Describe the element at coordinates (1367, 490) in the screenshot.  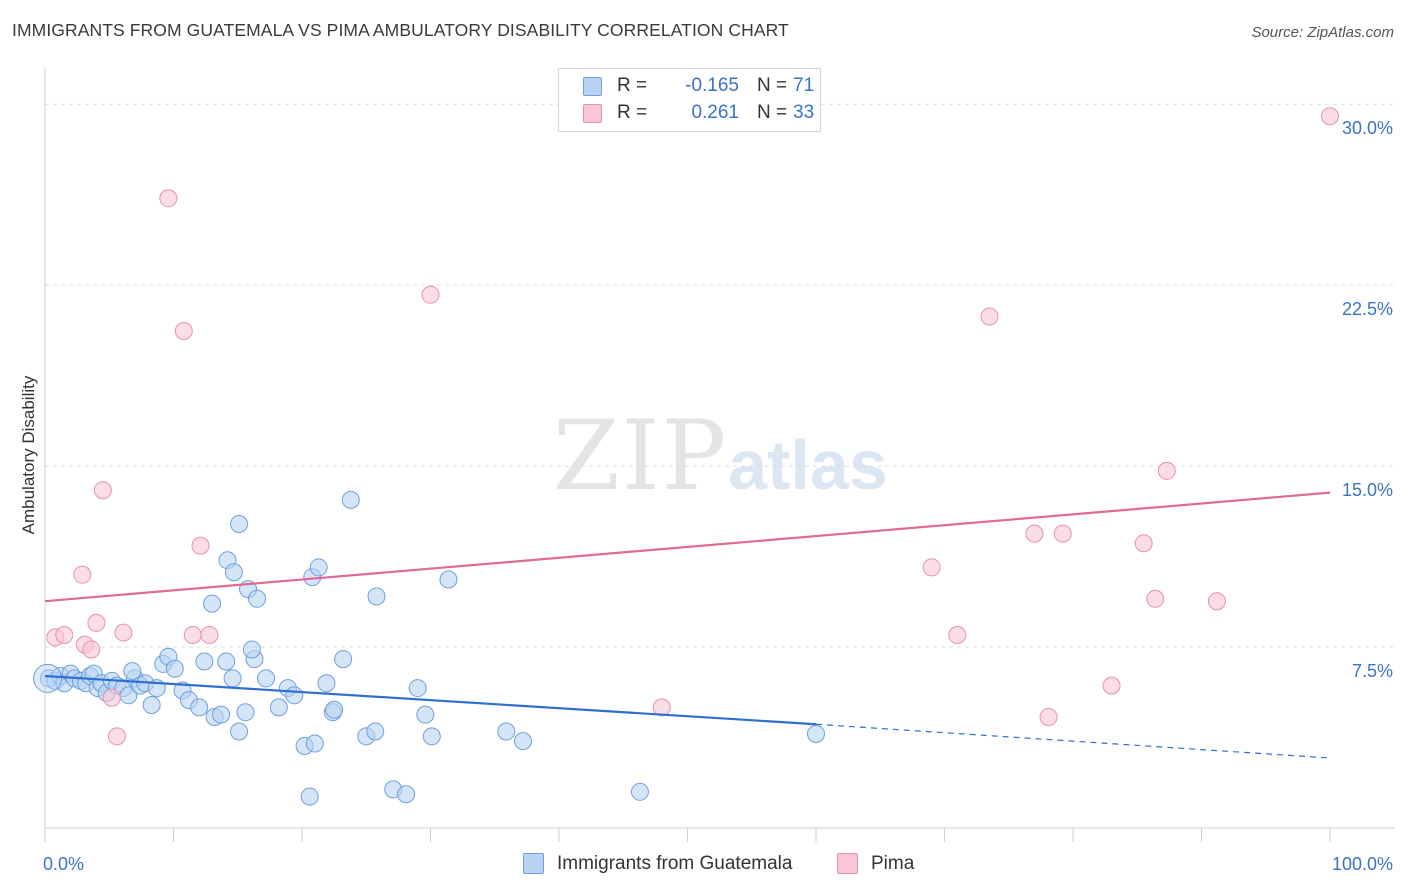
I see `y-tick-label: 15.0%` at that location.